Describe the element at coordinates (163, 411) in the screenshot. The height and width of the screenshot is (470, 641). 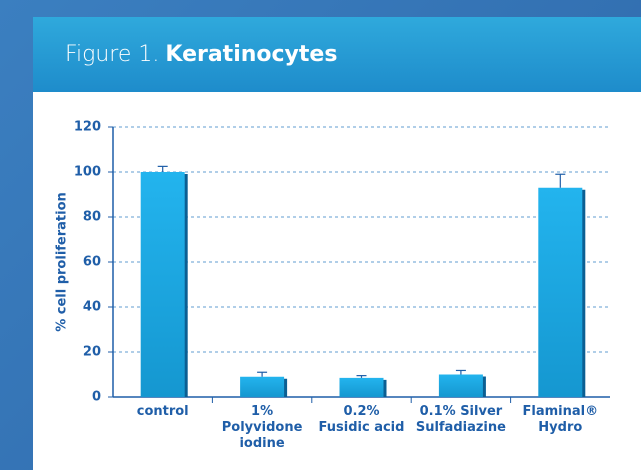
I see `x-tick-label: control` at that location.